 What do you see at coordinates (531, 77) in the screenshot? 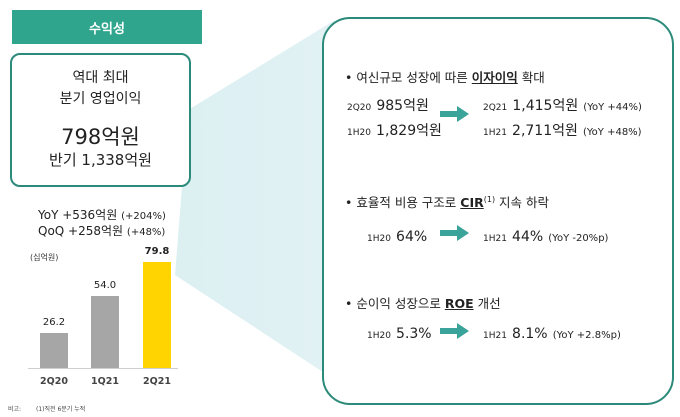
I see `bullet-post: 확대` at bounding box center [531, 77].